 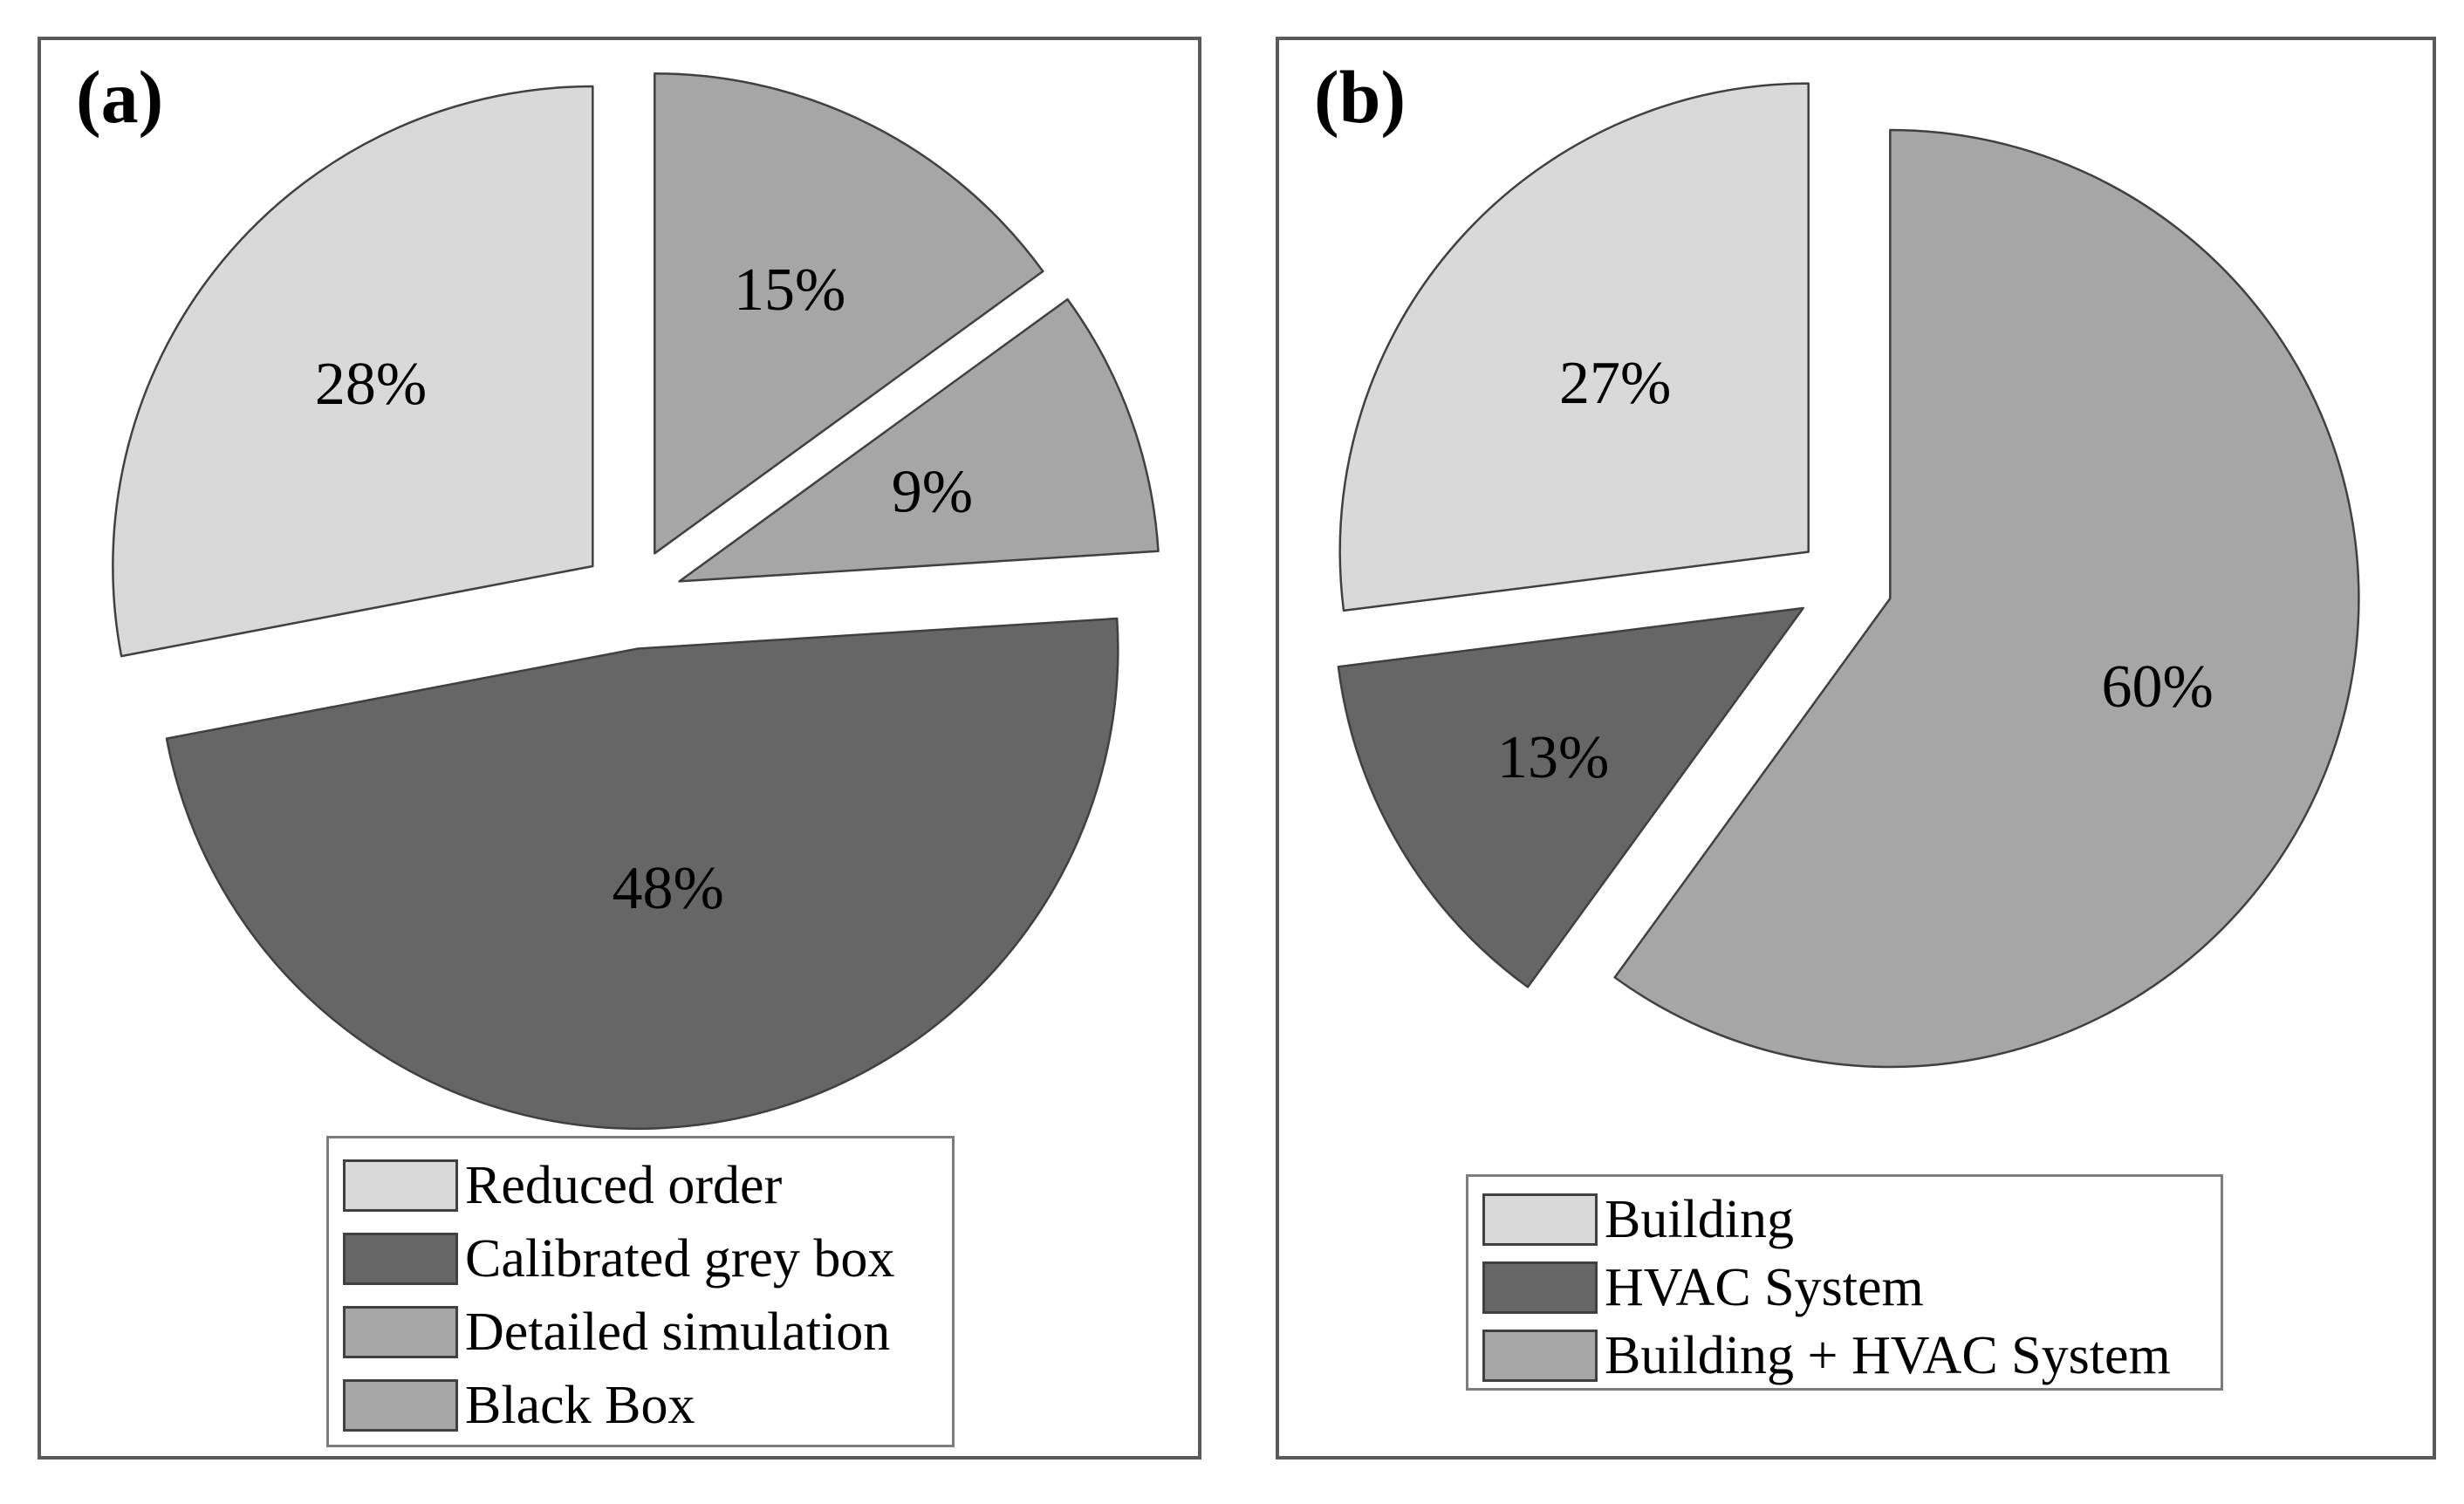 What do you see at coordinates (371, 384) in the screenshot?
I see `slice-percent-label: 28%` at bounding box center [371, 384].